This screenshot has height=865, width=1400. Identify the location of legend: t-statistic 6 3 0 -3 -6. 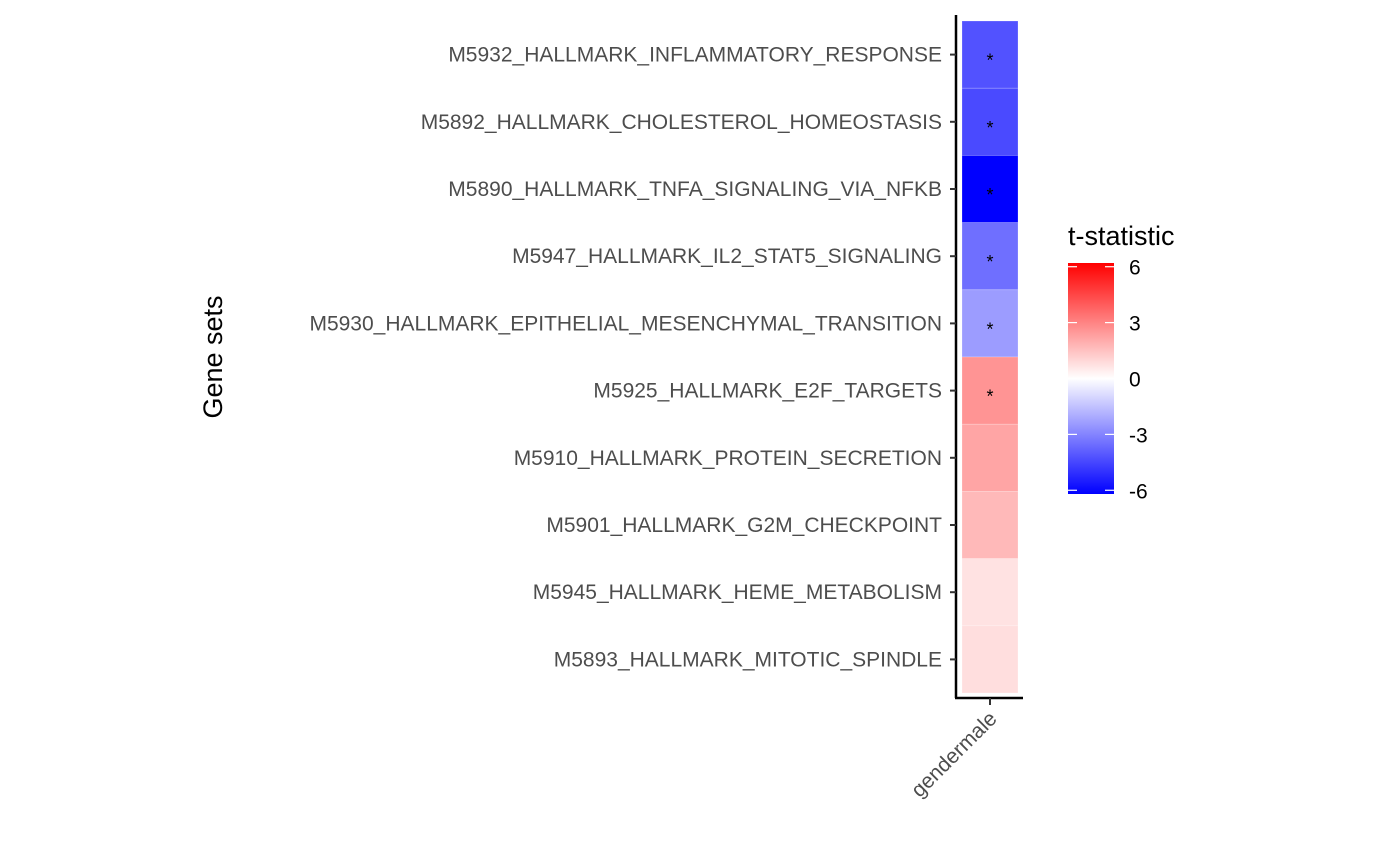
(1121, 362).